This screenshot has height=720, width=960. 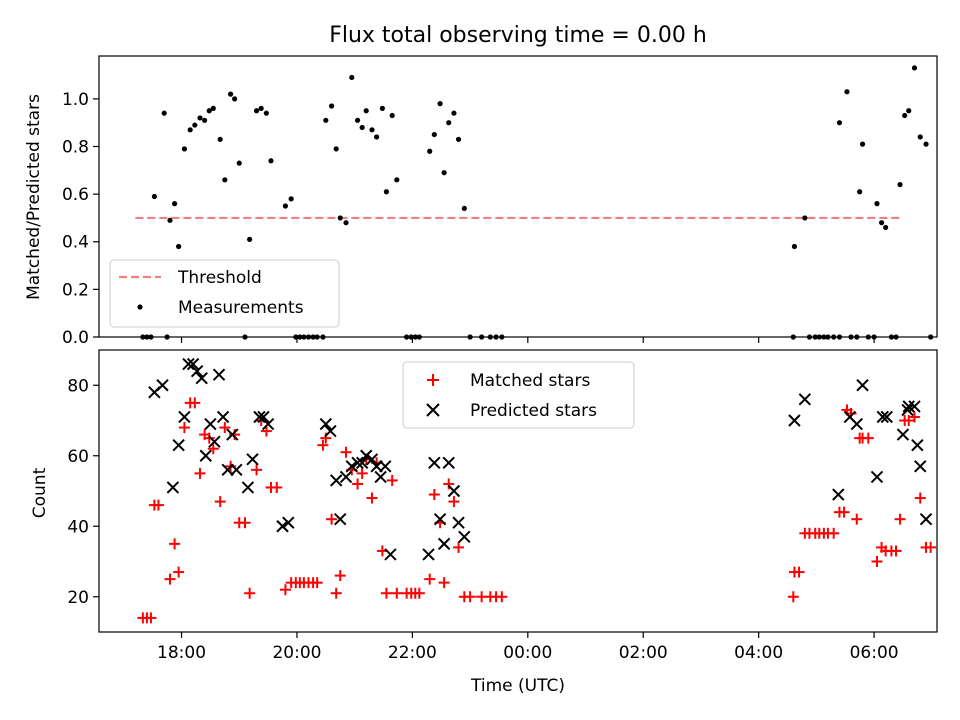 I want to click on y-tick-label: 80, so click(x=78, y=386).